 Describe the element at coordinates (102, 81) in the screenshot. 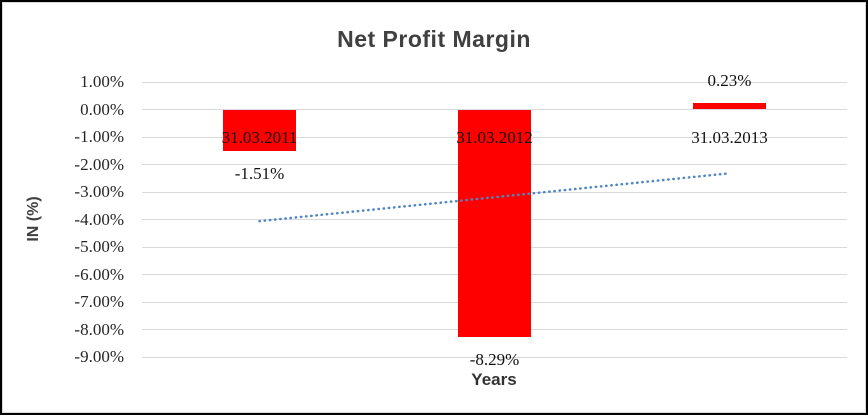

I see `y-tick-label: 1.00%` at that location.